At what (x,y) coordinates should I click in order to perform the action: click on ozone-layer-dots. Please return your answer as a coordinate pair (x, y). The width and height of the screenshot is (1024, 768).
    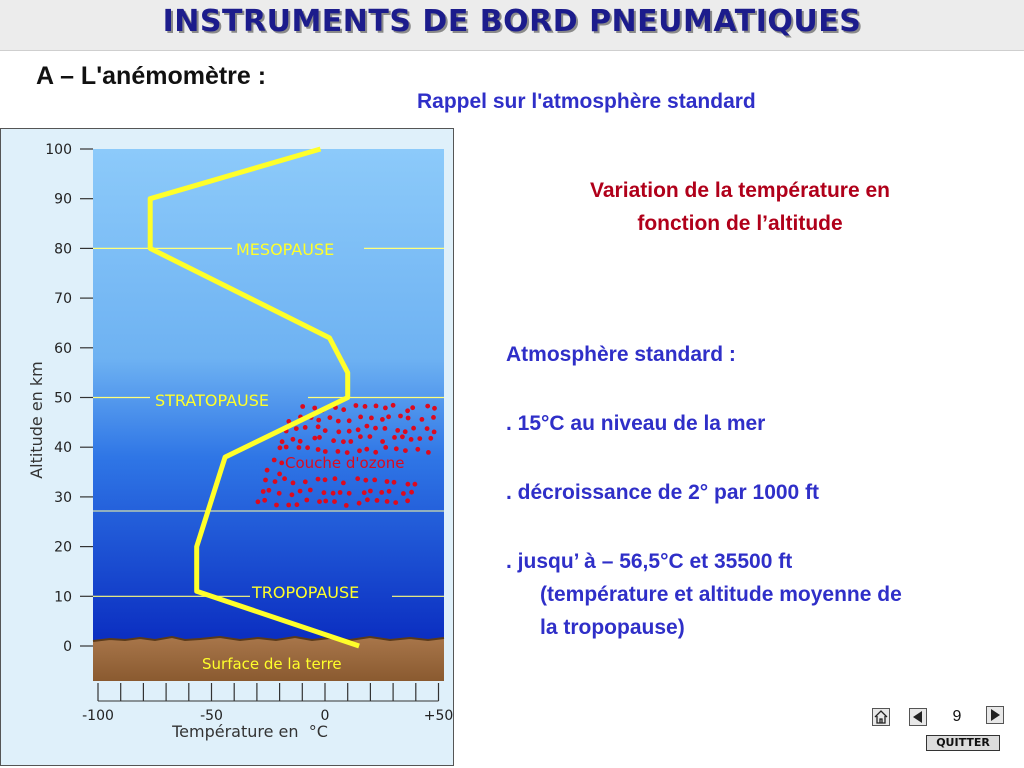
    Looking at the image, I should click on (346, 455).